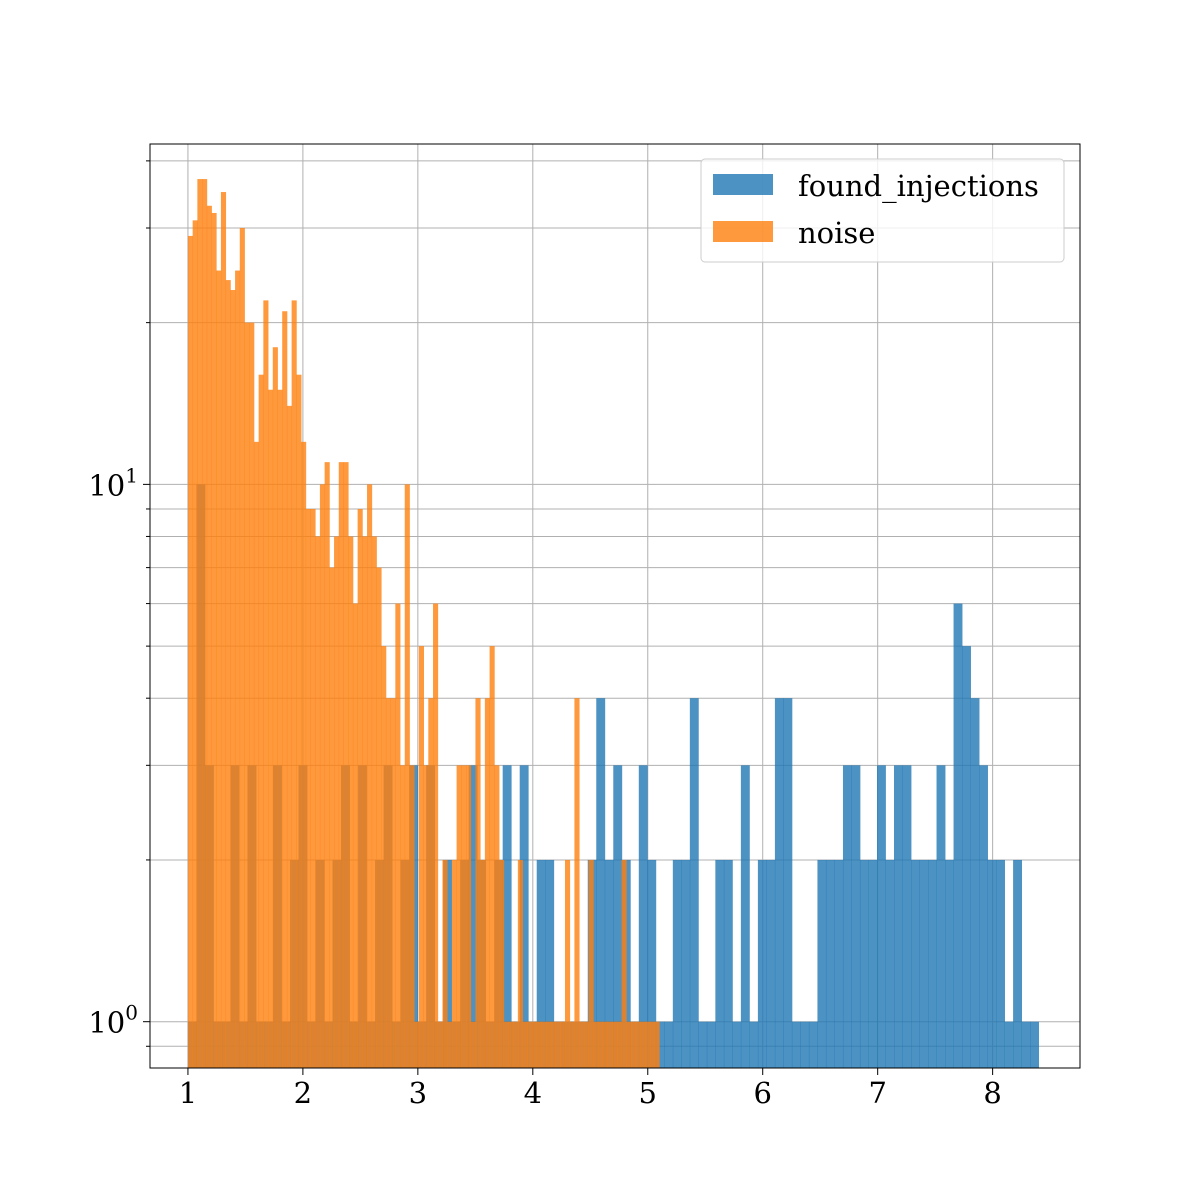  What do you see at coordinates (113, 482) in the screenshot?
I see `y-tick-label: 10¹` at bounding box center [113, 482].